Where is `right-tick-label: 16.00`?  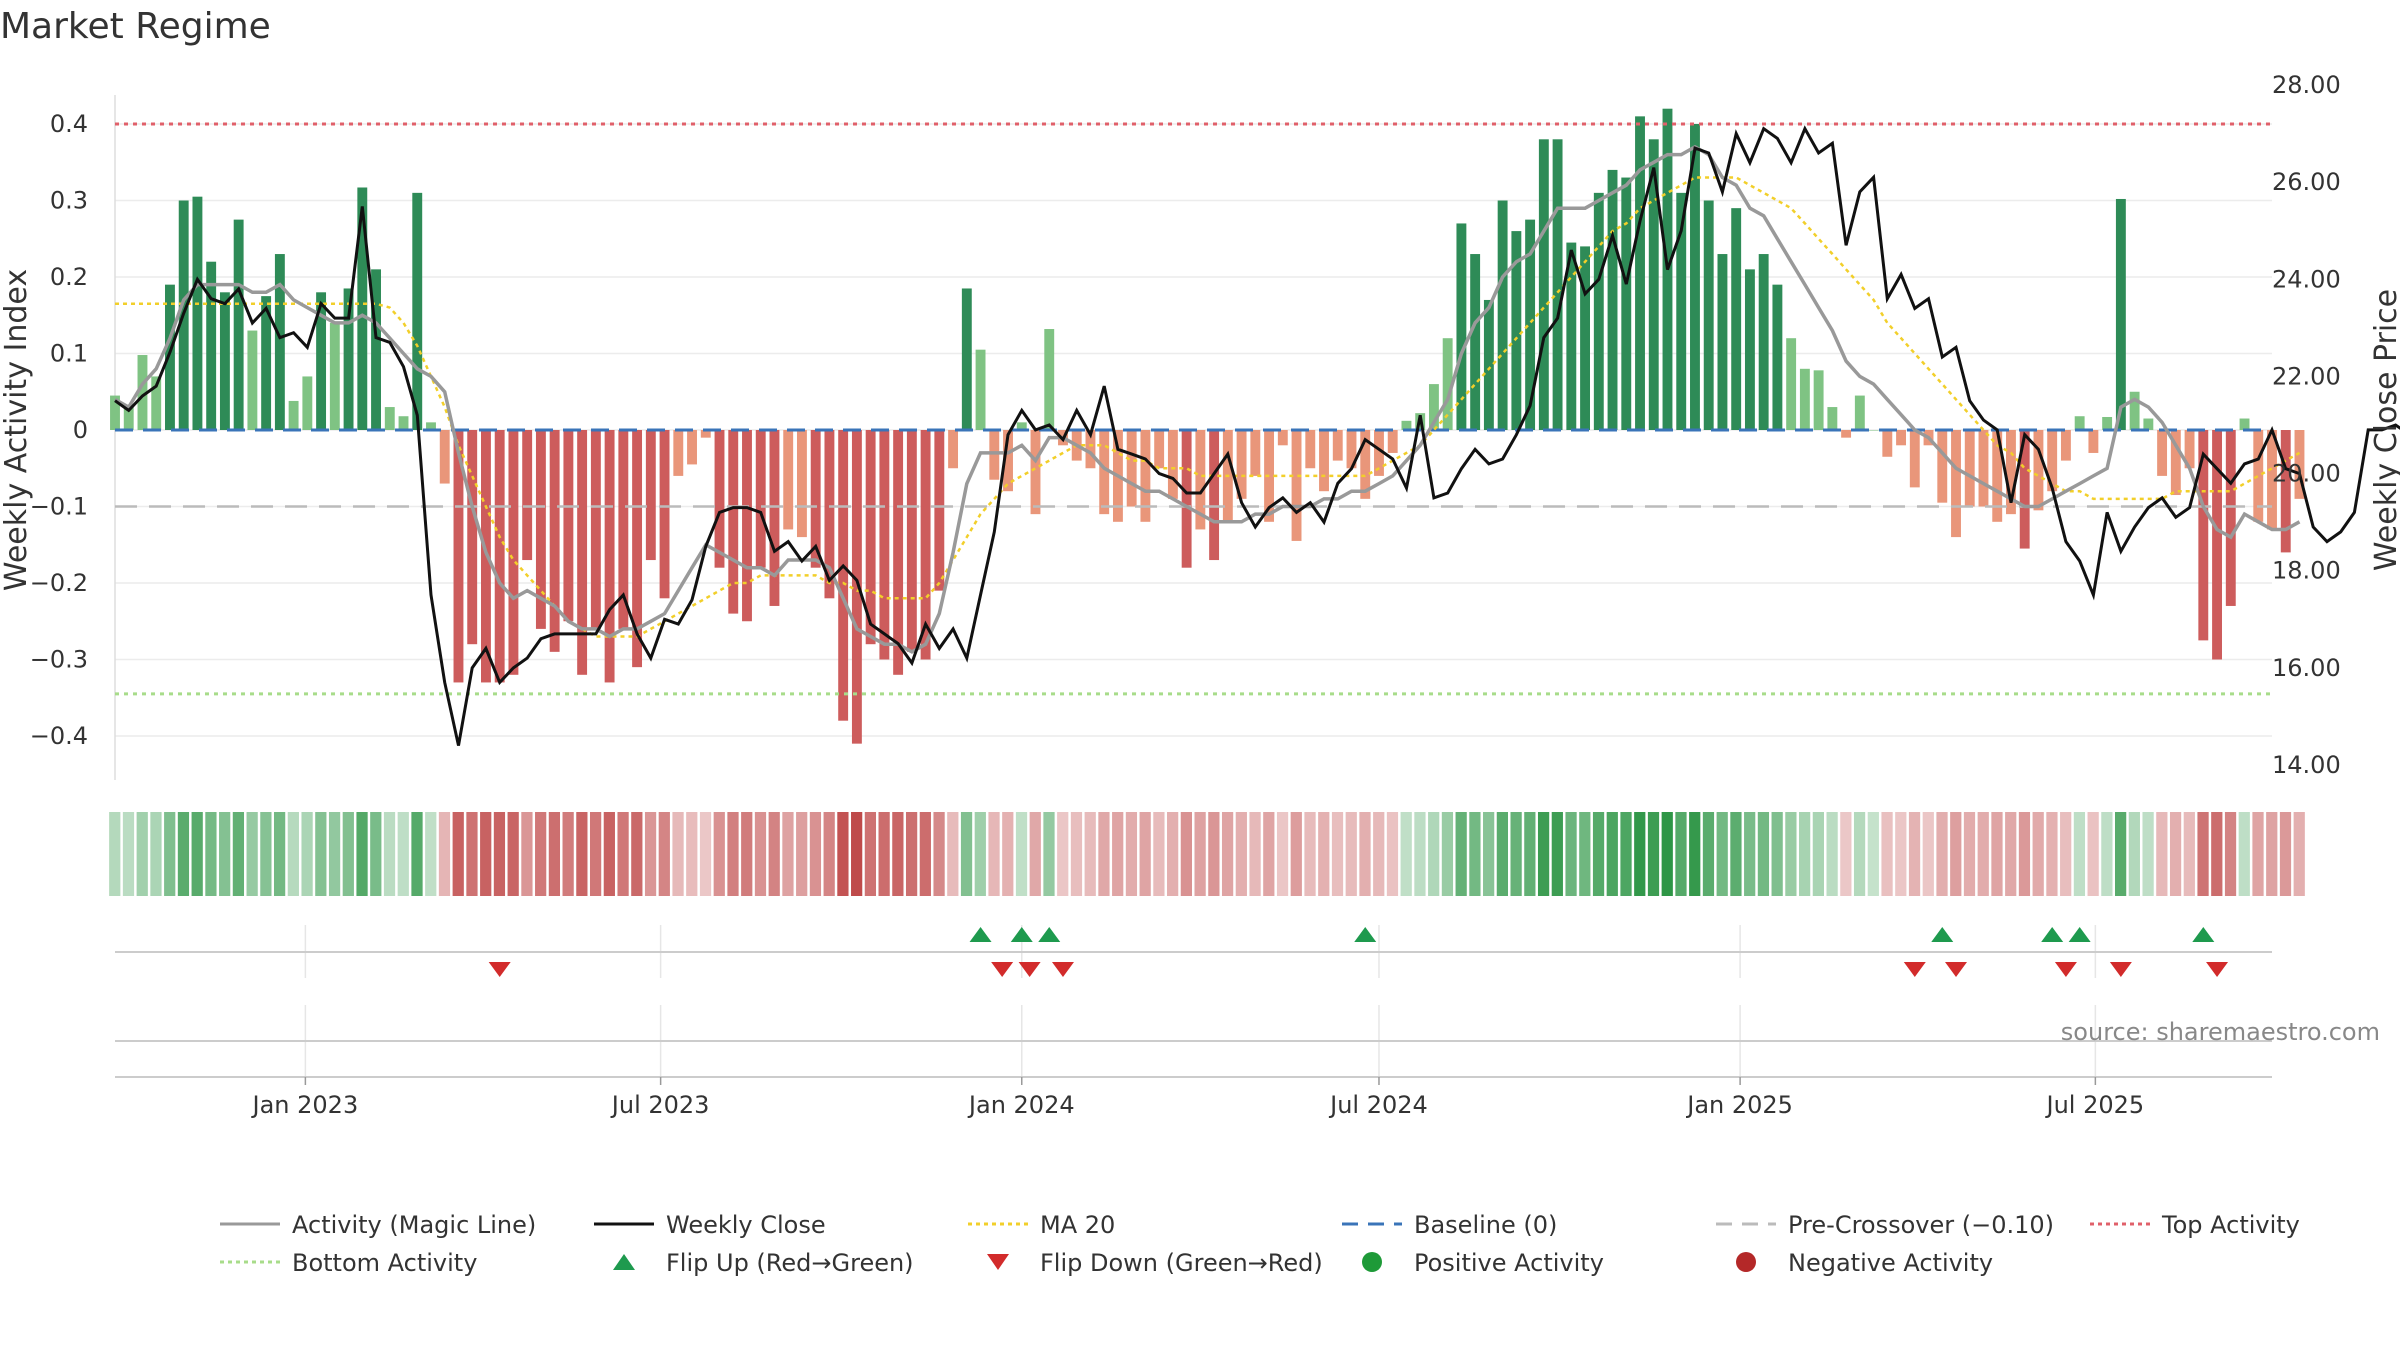
right-tick-label: 16.00 is located at coordinates (2306, 668).